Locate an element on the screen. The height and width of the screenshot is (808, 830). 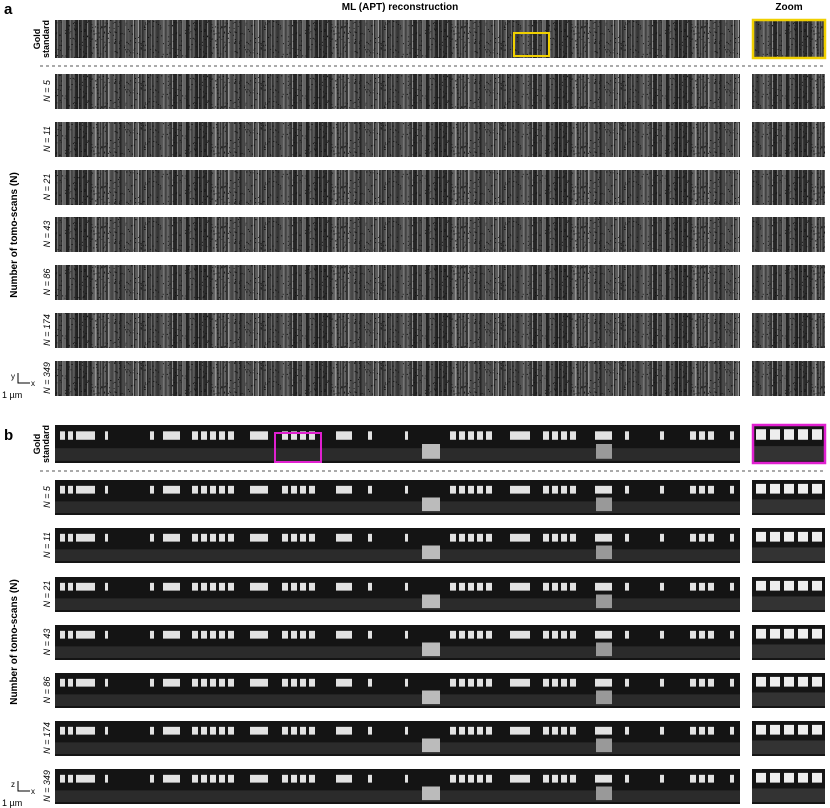
column-title: ML (APT) reconstruction is located at coordinates (400, 7).